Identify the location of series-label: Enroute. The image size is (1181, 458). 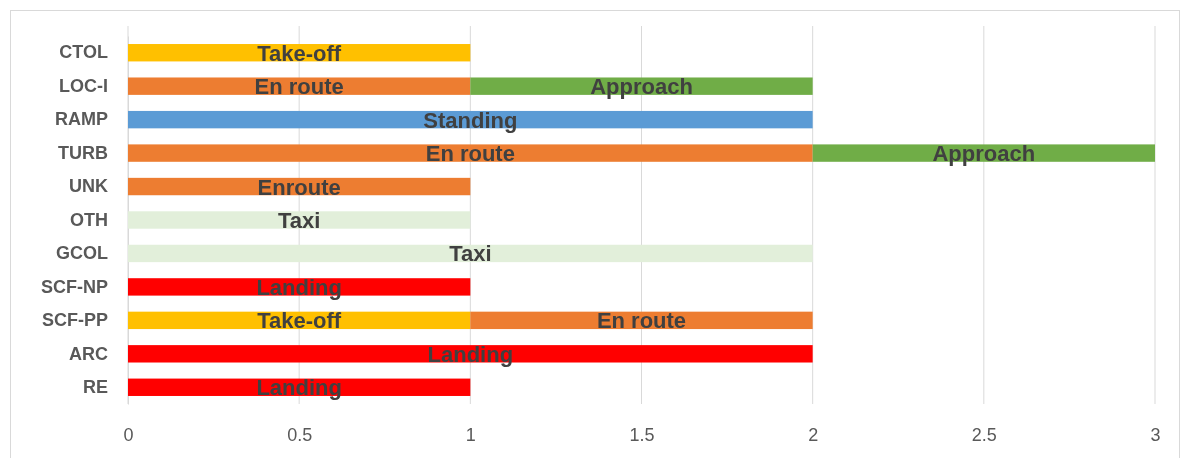
(299, 187).